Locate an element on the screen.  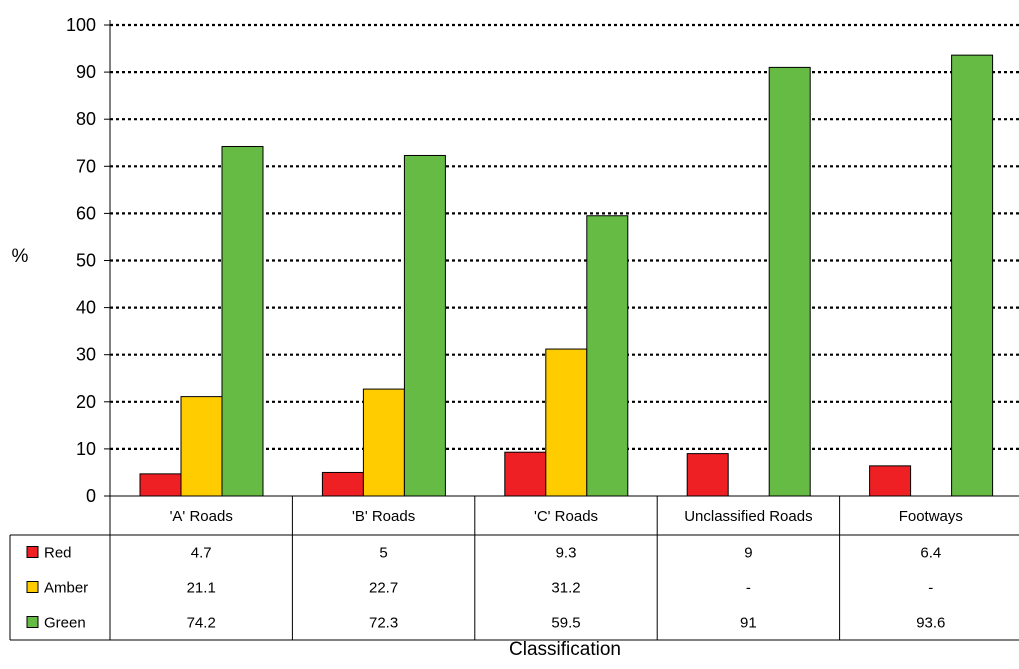
y-tick-label: 10 is located at coordinates (86, 449).